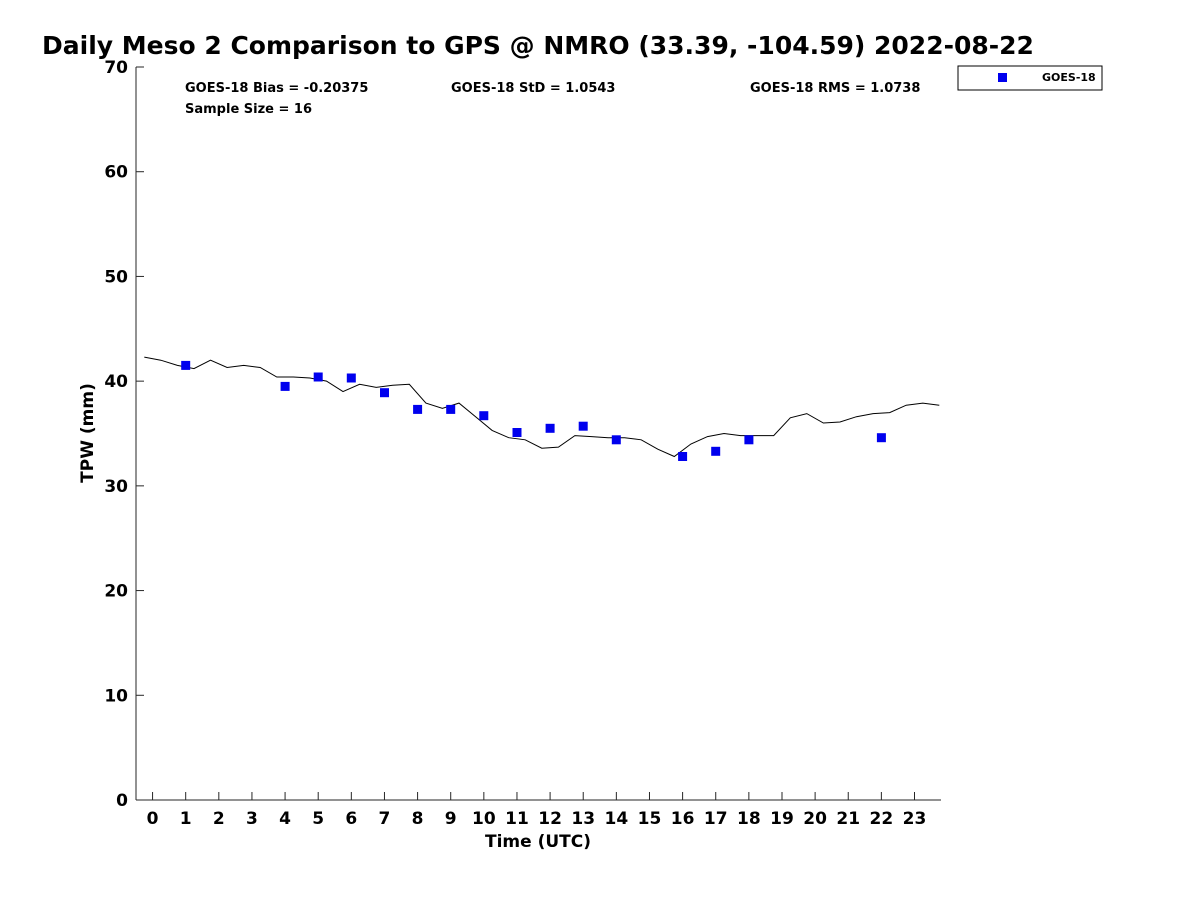  What do you see at coordinates (451, 819) in the screenshot?
I see `x-tick-label: 9` at bounding box center [451, 819].